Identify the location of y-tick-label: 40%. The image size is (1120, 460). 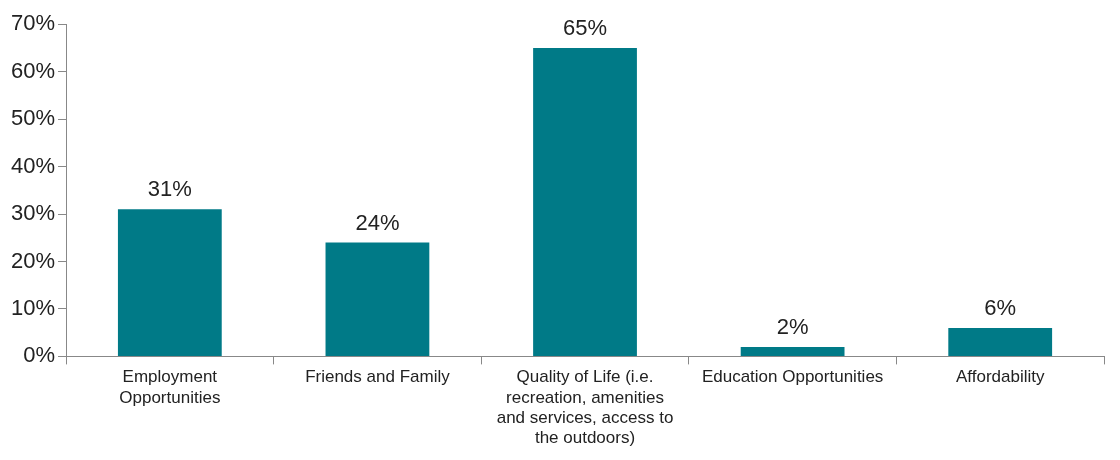
(33, 165).